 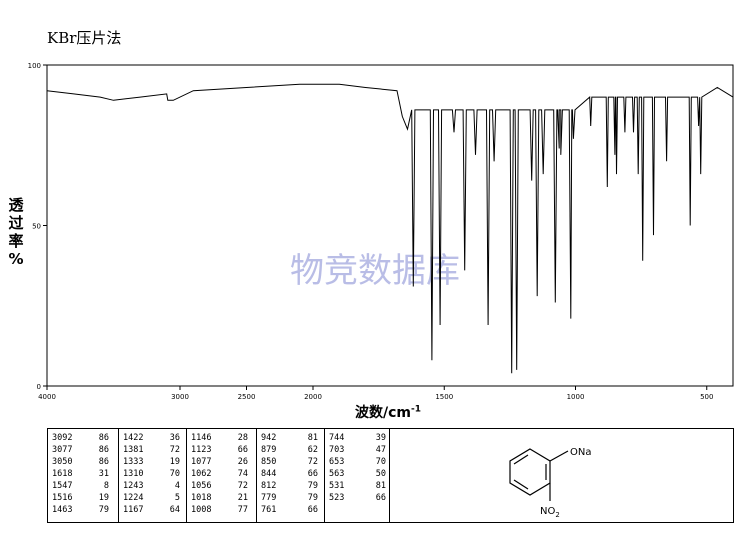 I want to click on peak-table-row: 1224 5, so click(x=154, y=498).